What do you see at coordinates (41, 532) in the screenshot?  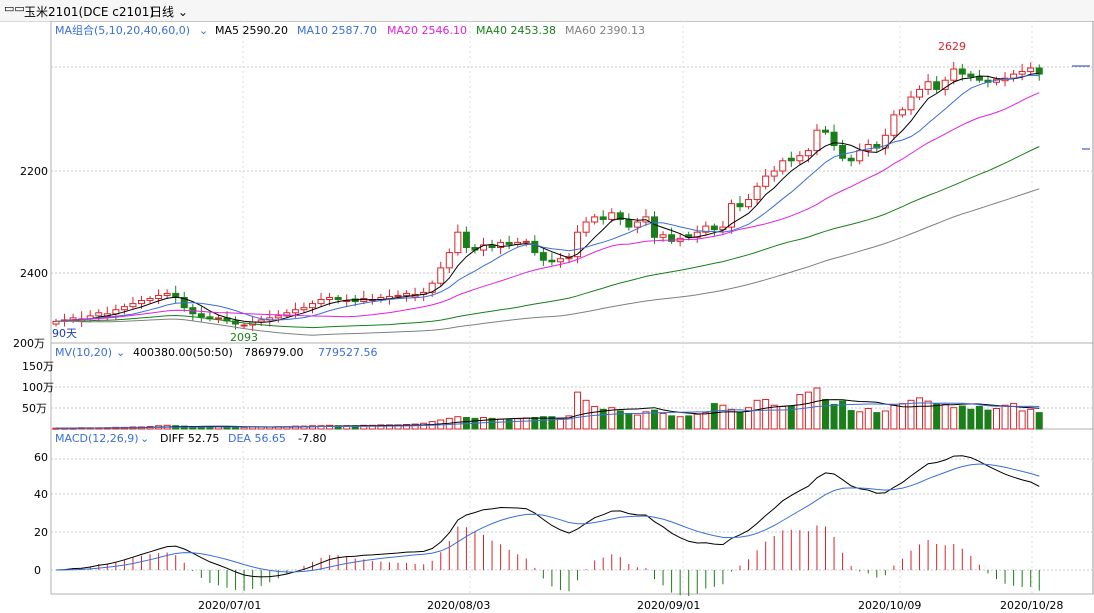 I see `macd-tick-label: 20` at bounding box center [41, 532].